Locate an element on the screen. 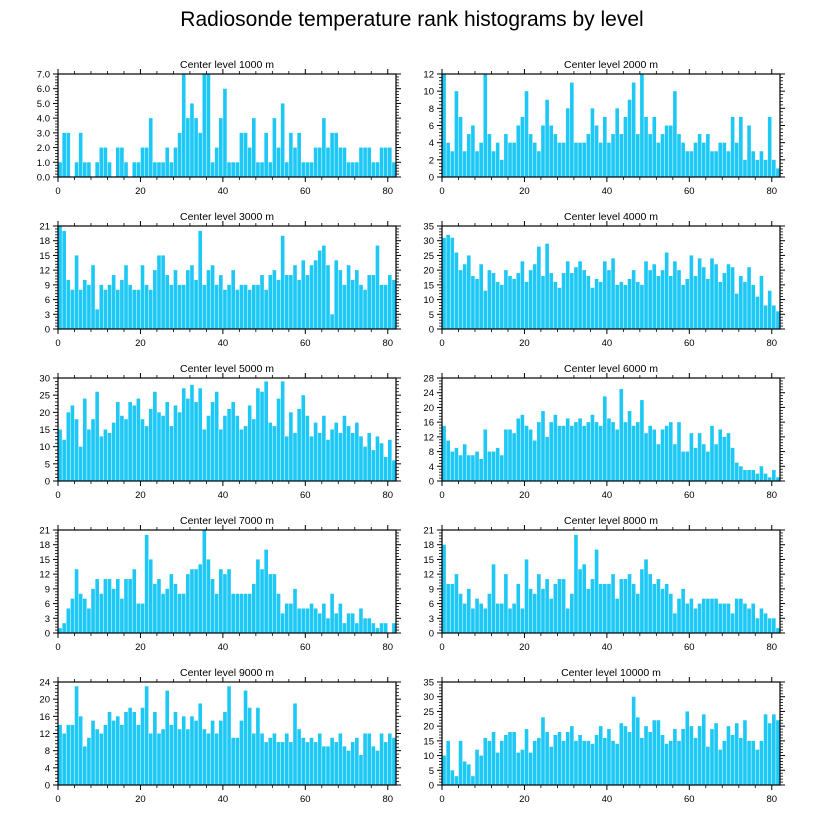 This screenshot has height=824, width=824. y-tick-label: 4 is located at coordinates (47, 768).